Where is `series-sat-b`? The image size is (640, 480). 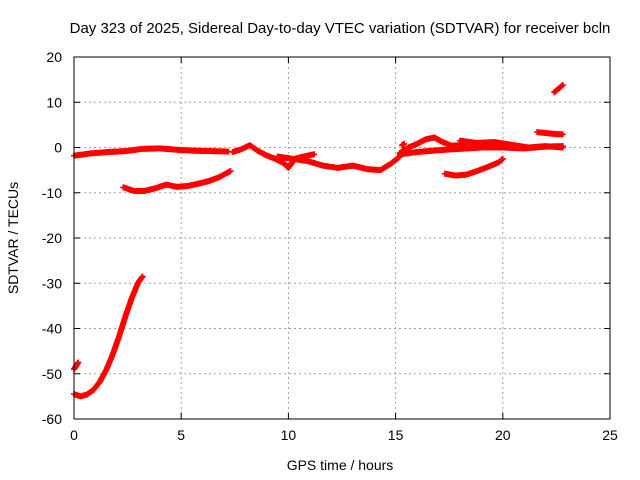 series-sat-b is located at coordinates (108, 336).